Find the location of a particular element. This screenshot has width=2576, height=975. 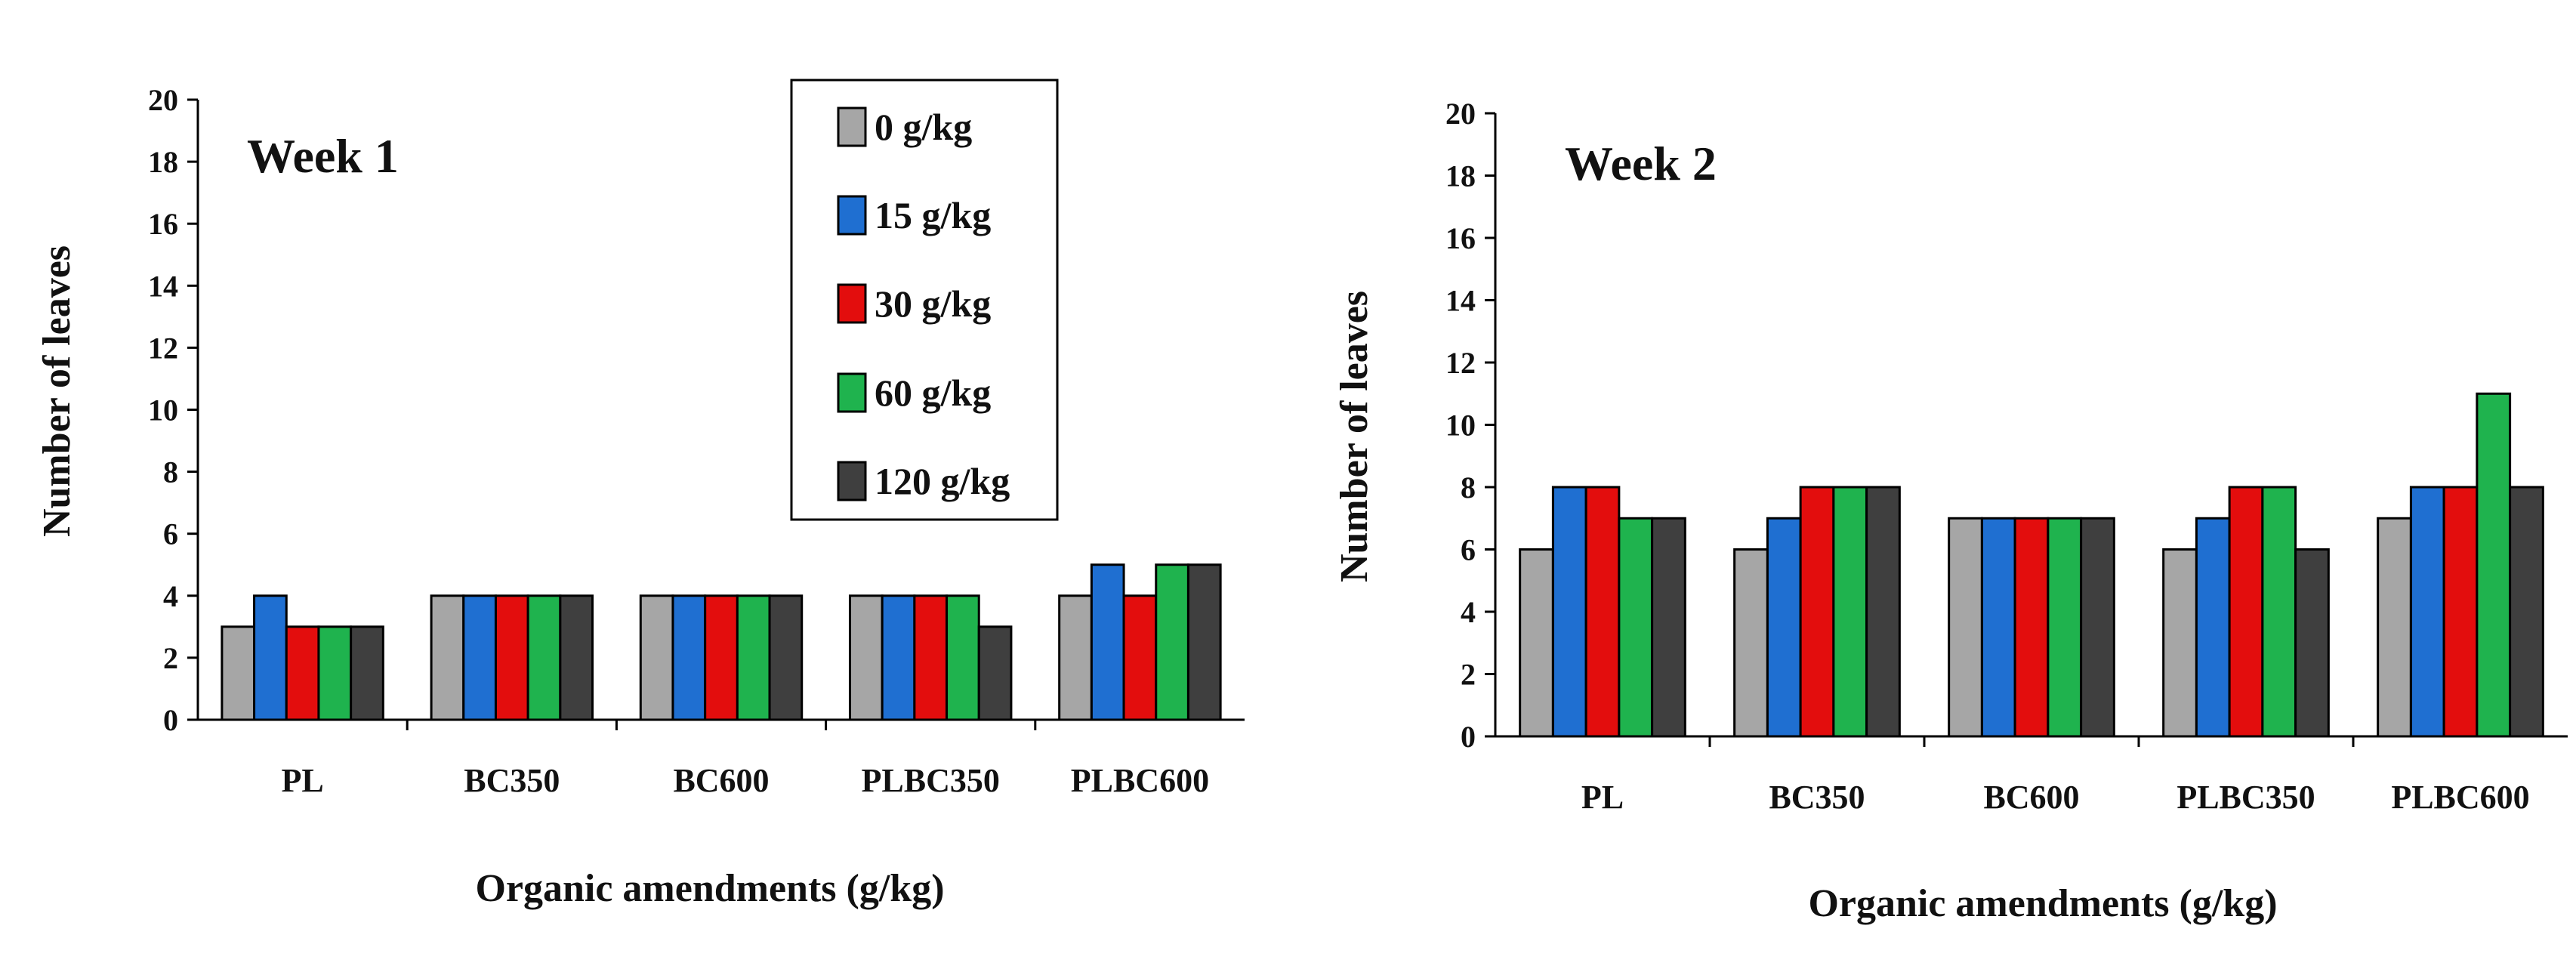

y-tick-label: 16 is located at coordinates (163, 224).